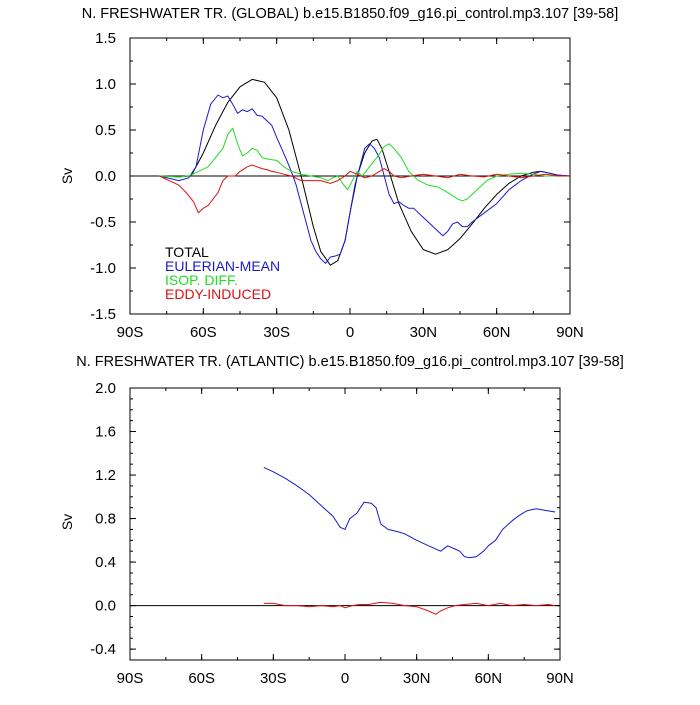 This screenshot has width=700, height=705. Describe the element at coordinates (105, 562) in the screenshot. I see `y-tick-label: 0.4` at that location.